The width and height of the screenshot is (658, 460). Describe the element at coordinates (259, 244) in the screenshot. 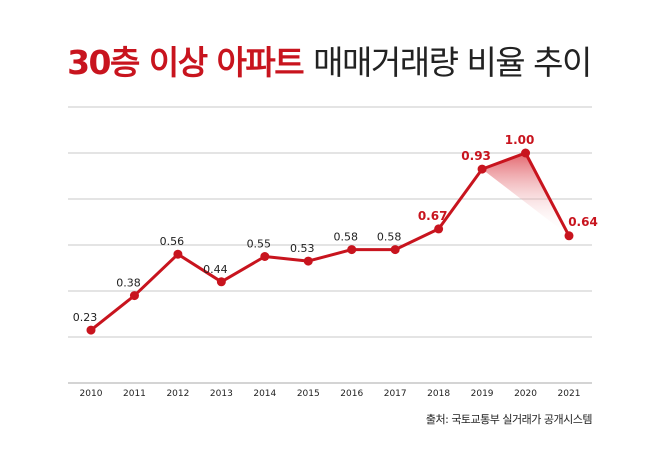

I see `data-label: 0.55` at that location.